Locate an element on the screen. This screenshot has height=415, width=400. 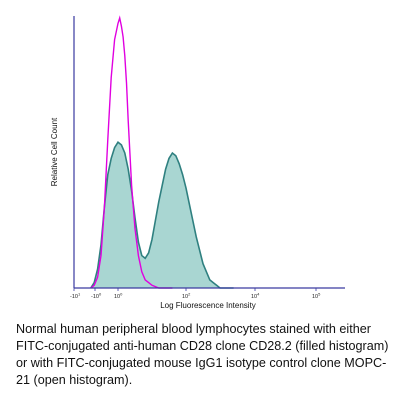
x-axis-label: Log Fluorescence Intensity is located at coordinates (208, 305).